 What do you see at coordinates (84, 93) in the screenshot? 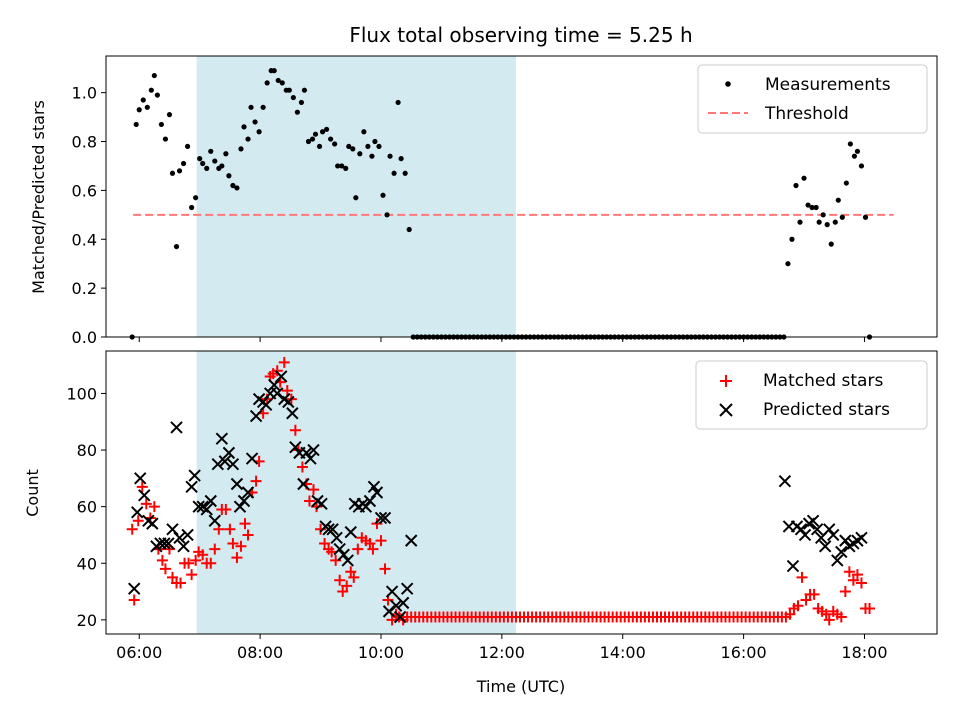
I see `y-tick-label: 1.0` at bounding box center [84, 93].